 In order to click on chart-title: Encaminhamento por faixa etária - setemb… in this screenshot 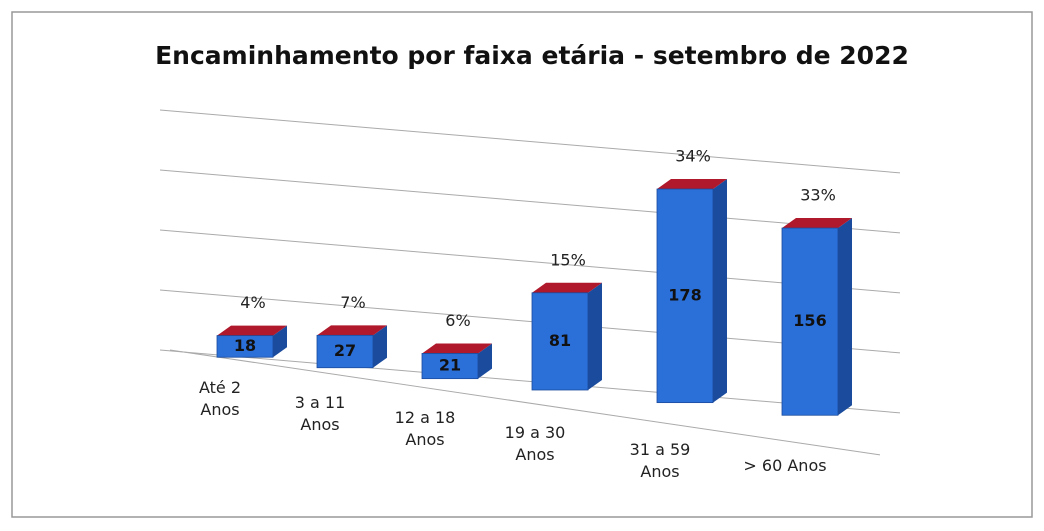, I will do `click(532, 55)`.